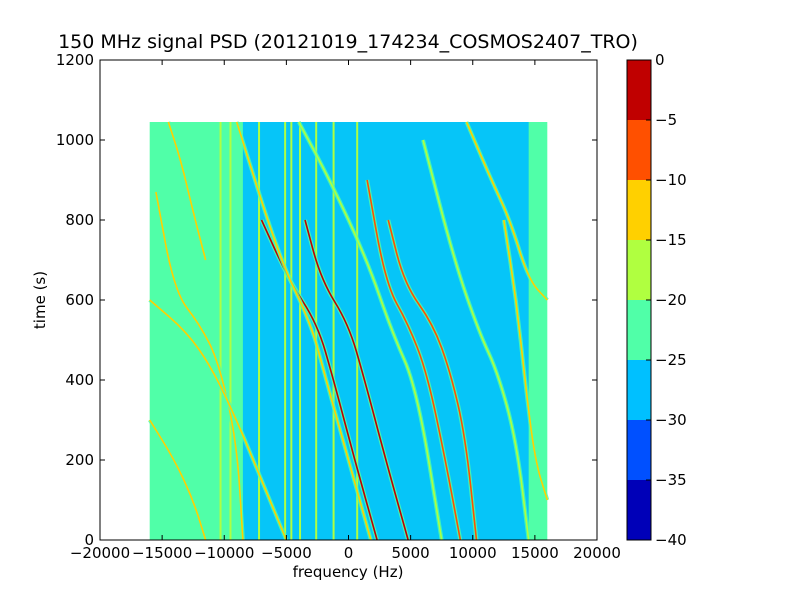  What do you see at coordinates (224, 553) in the screenshot?
I see `x-tick-label: −10000` at bounding box center [224, 553].